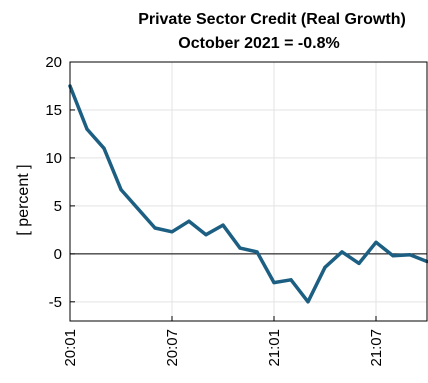  What do you see at coordinates (55, 302) in the screenshot?
I see `y-tick-label: -5` at bounding box center [55, 302].